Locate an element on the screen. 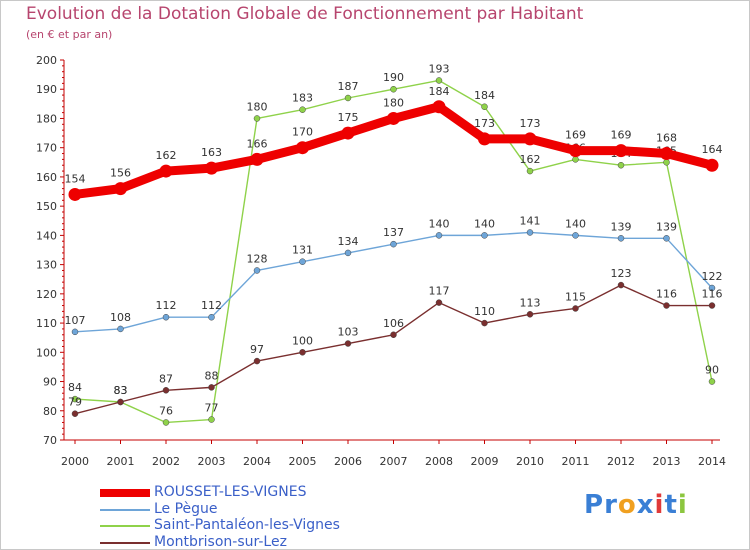 The image size is (750, 550). x-tick-label: 2008 is located at coordinates (439, 461).